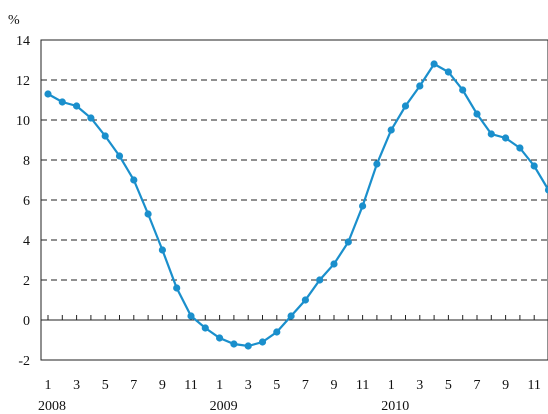 This screenshot has height=414, width=548. Describe the element at coordinates (395, 406) in the screenshot. I see `year-label: 2010` at that location.